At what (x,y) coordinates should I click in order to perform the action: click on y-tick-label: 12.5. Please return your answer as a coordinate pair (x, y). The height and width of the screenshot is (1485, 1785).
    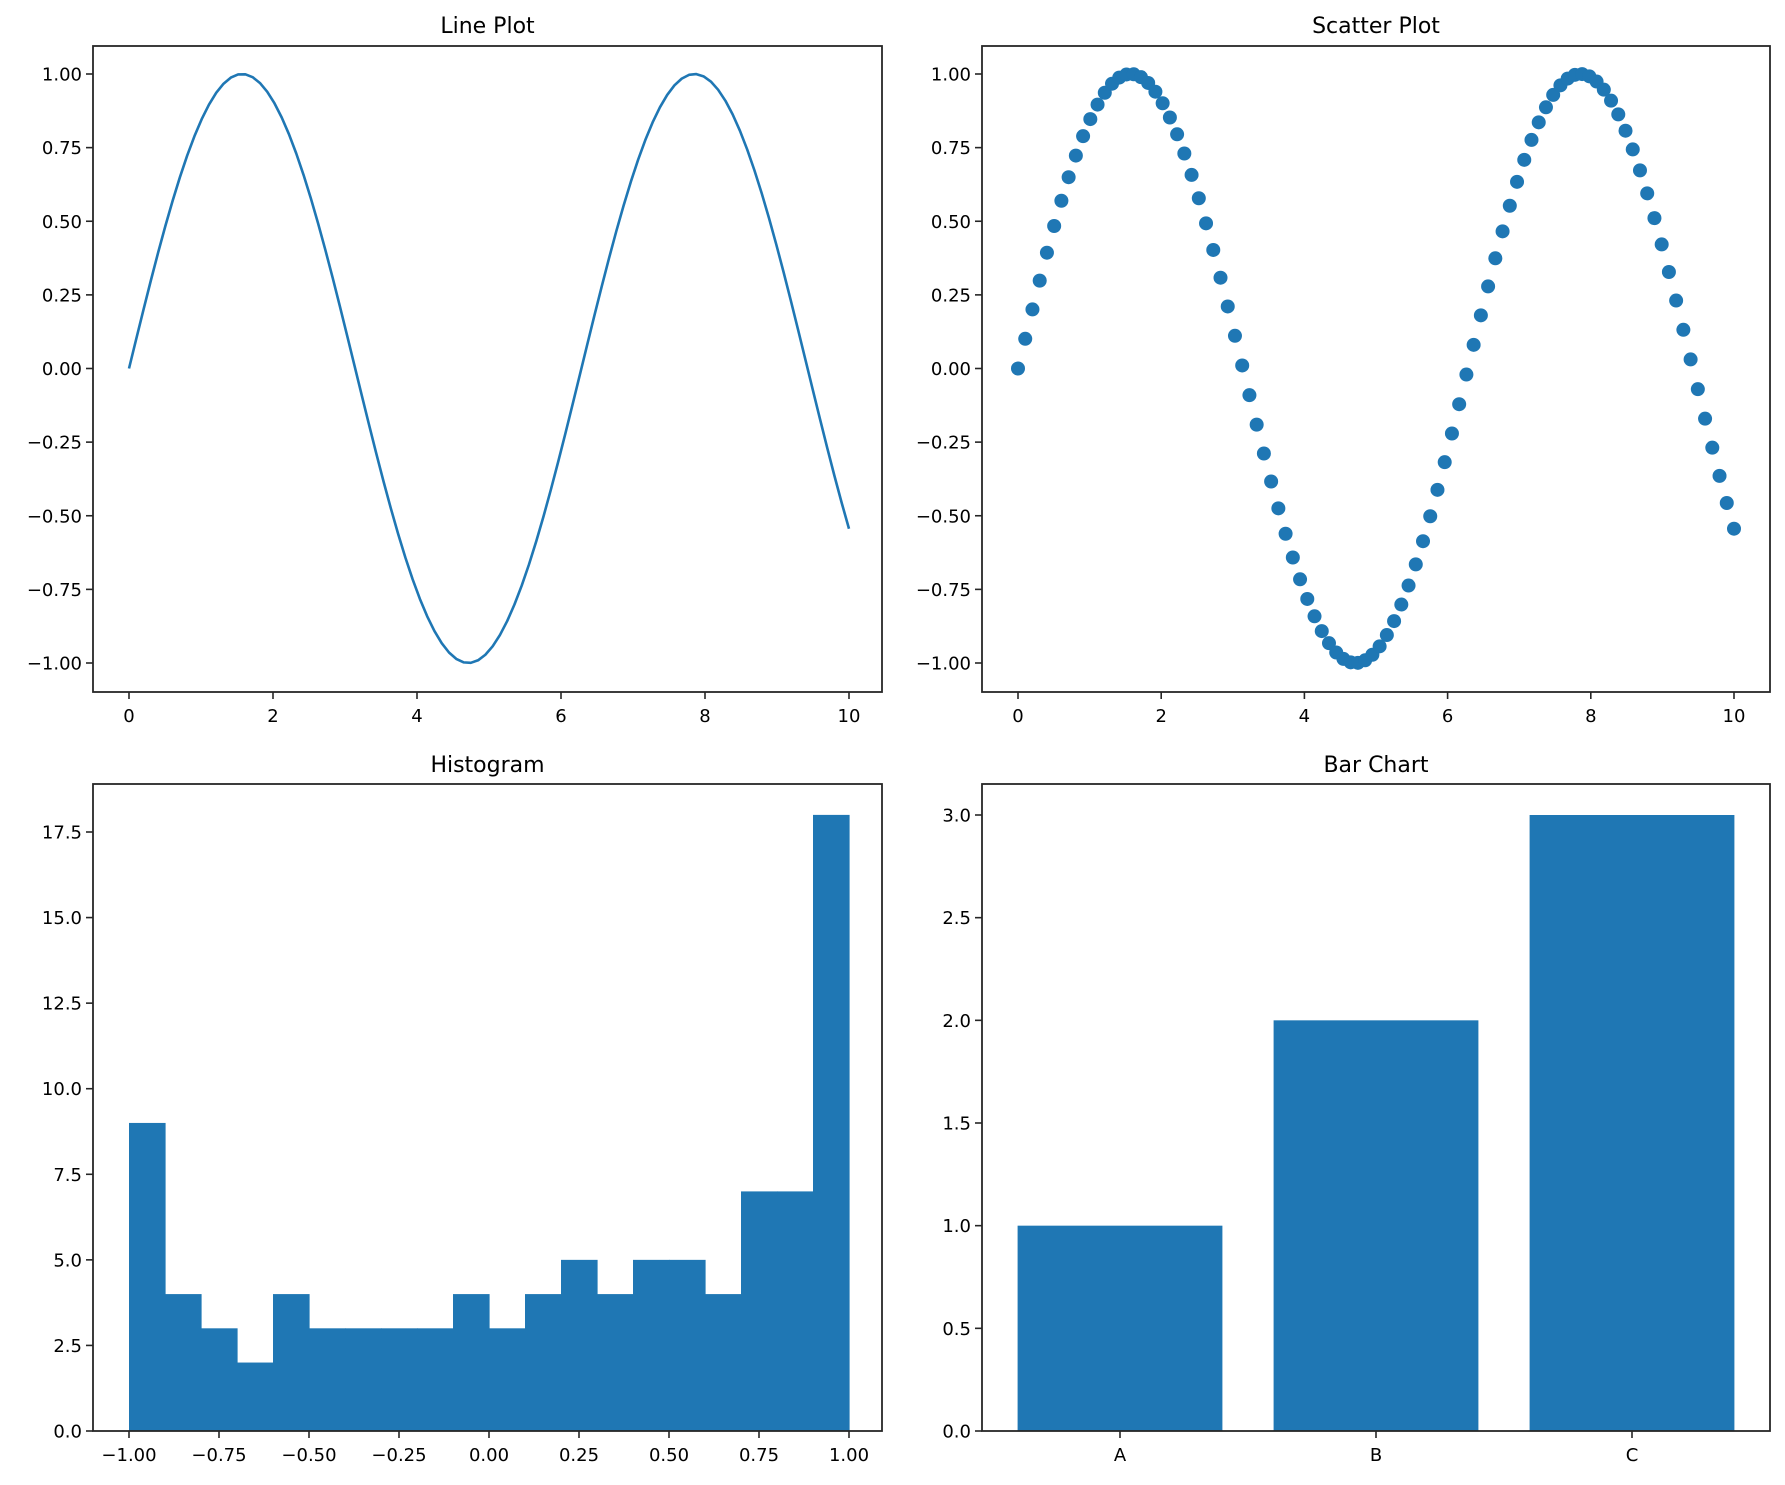
    Looking at the image, I should click on (62, 1004).